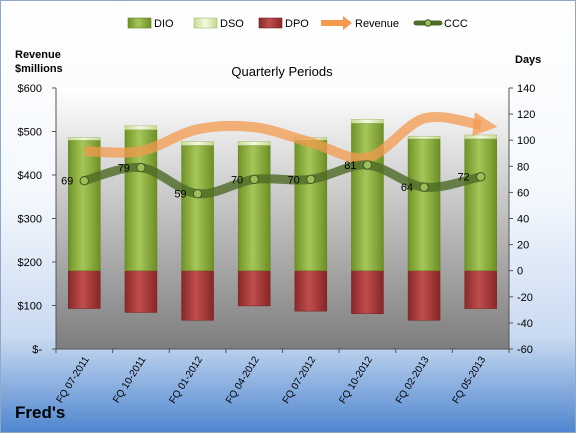 The width and height of the screenshot is (576, 434). I want to click on right-tick-label: 80, so click(523, 167).